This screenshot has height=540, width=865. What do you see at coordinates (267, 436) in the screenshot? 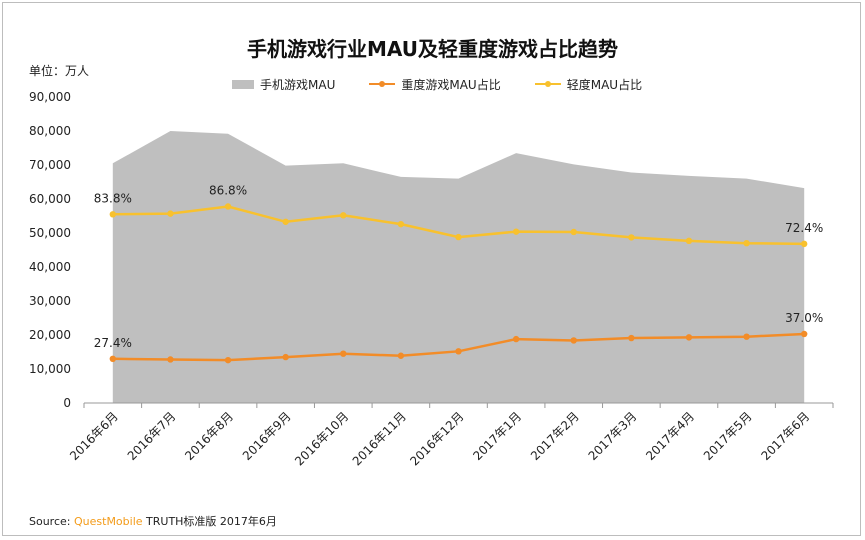
I see `x-tick-label: 2016年9月` at bounding box center [267, 436].